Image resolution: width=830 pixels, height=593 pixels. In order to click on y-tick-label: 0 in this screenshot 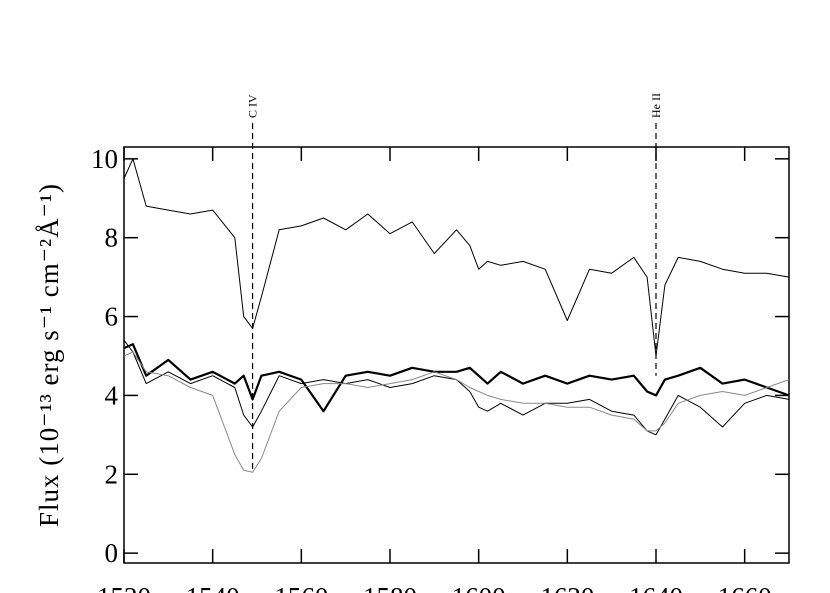, I will do `click(112, 553)`.